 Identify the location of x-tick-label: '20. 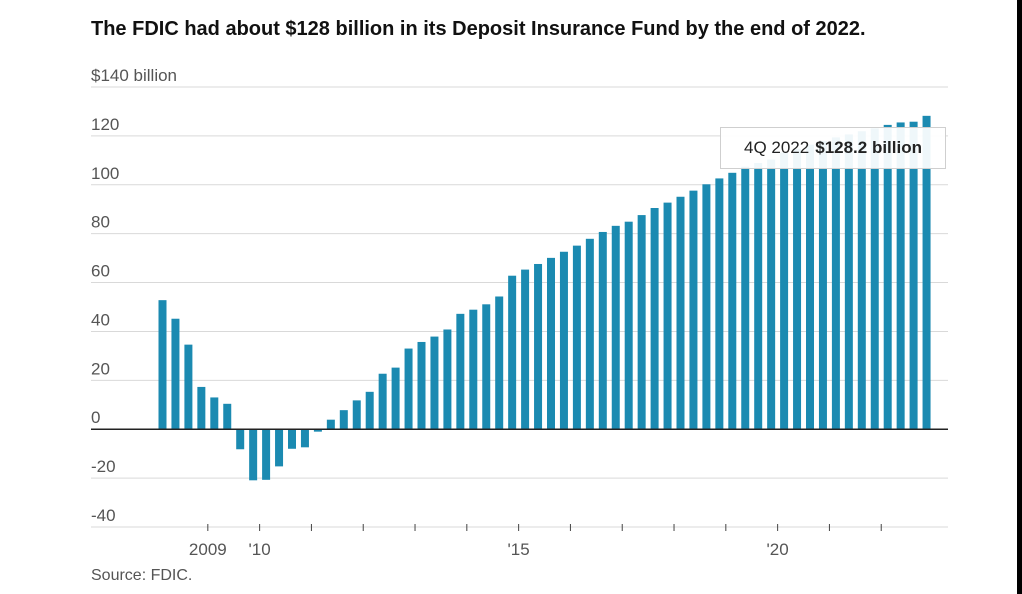
(778, 549).